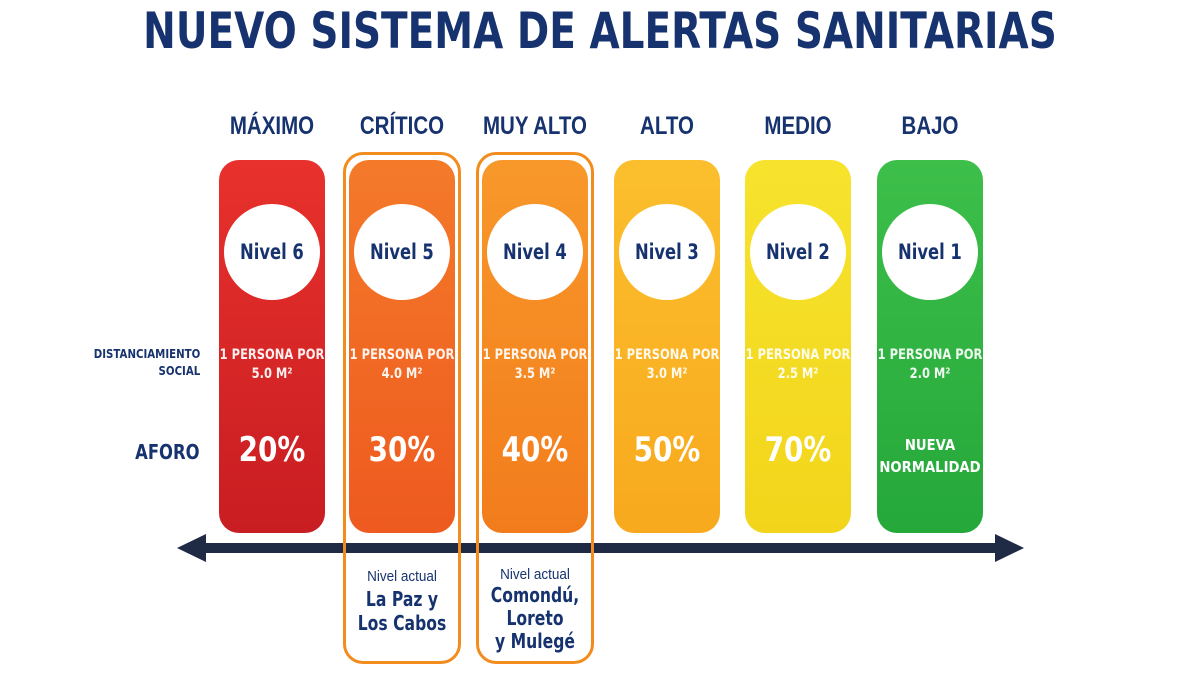  What do you see at coordinates (191, 548) in the screenshot?
I see `axis-arrow-left-head` at bounding box center [191, 548].